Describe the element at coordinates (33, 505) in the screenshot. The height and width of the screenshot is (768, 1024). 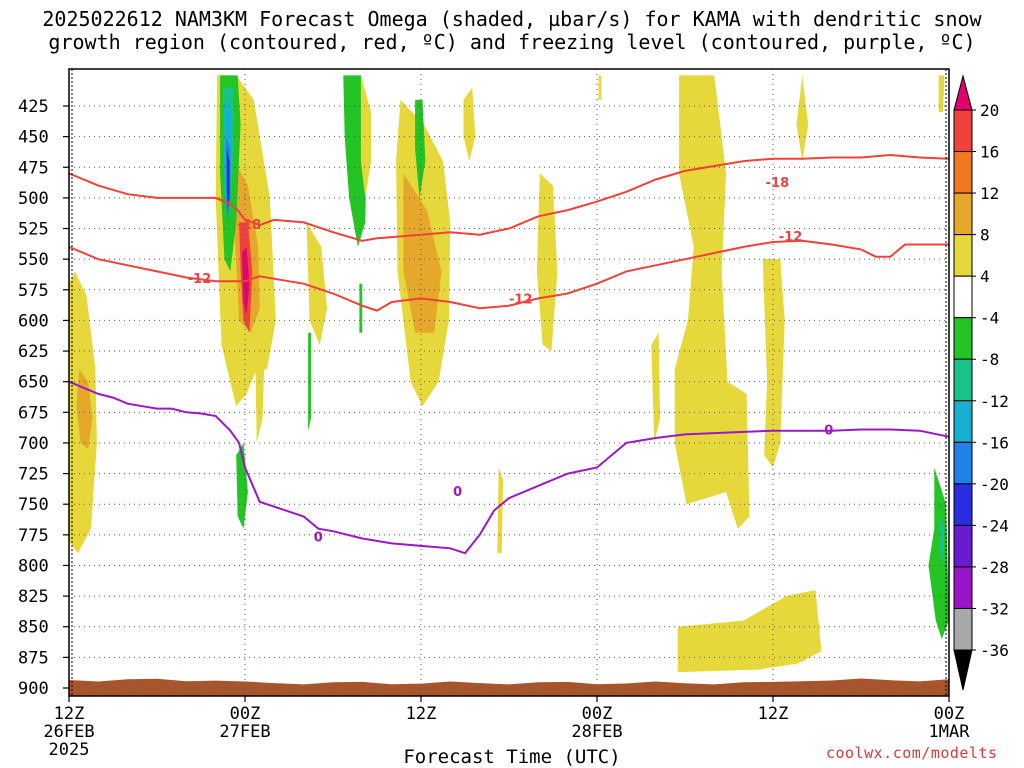
I see `y-tick-label: 750` at that location.